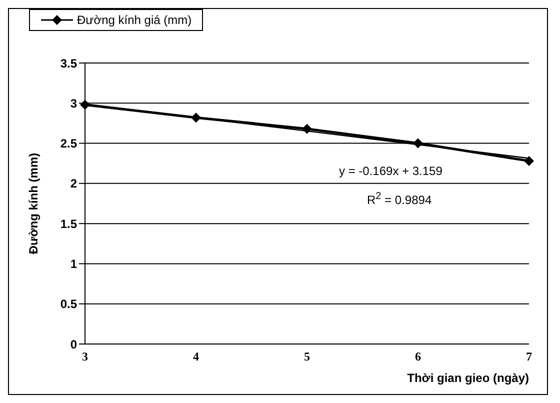  I want to click on y-tick-label: 3.5, so click(69, 63).